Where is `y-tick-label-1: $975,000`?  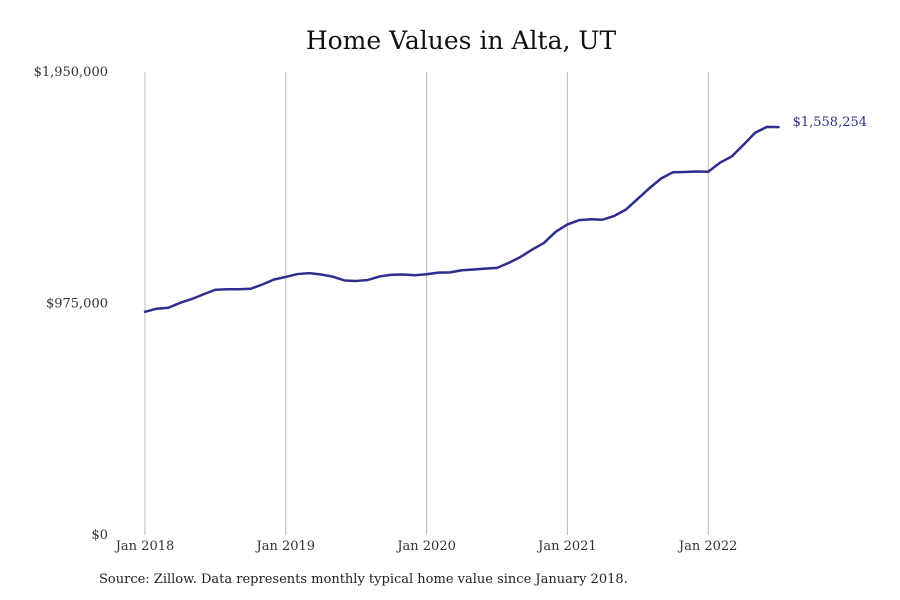 y-tick-label-1: $975,000 is located at coordinates (77, 304).